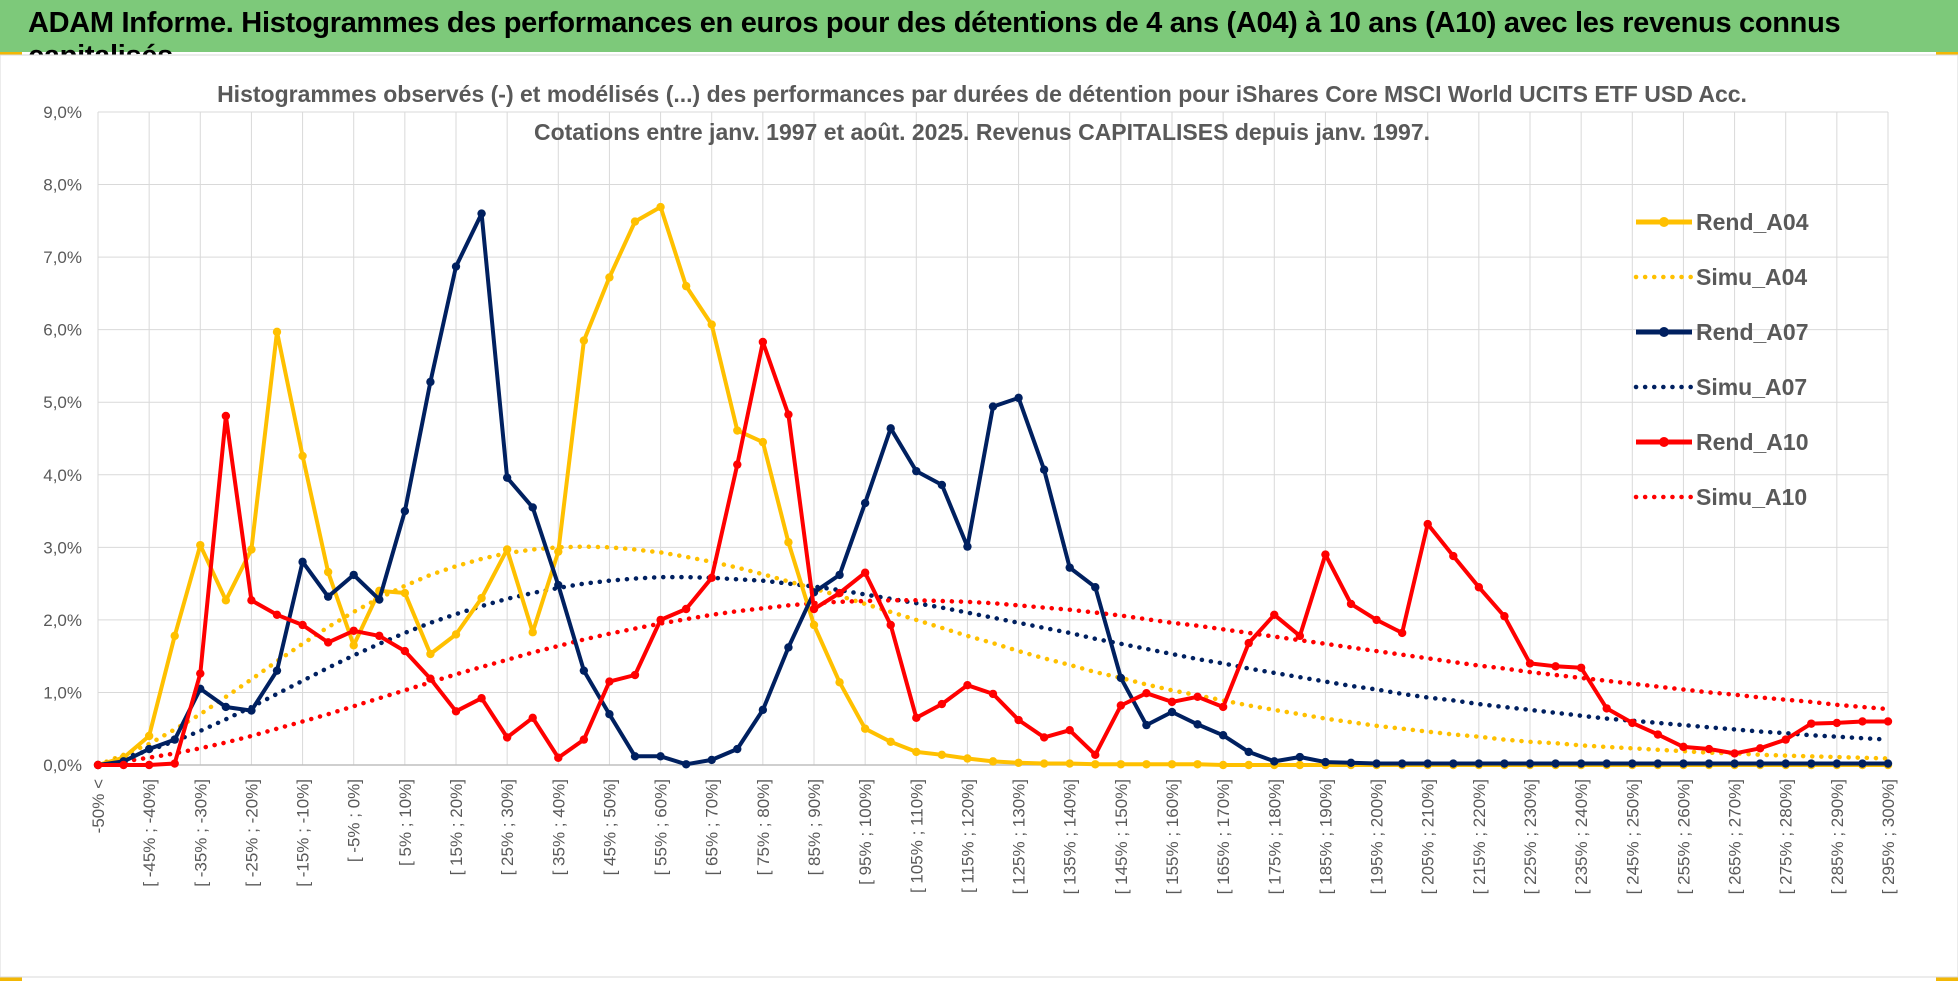 This screenshot has width=1958, height=983. What do you see at coordinates (1735, 836) in the screenshot?
I see `x-tick-label: [ 265% ; 270%]` at bounding box center [1735, 836].